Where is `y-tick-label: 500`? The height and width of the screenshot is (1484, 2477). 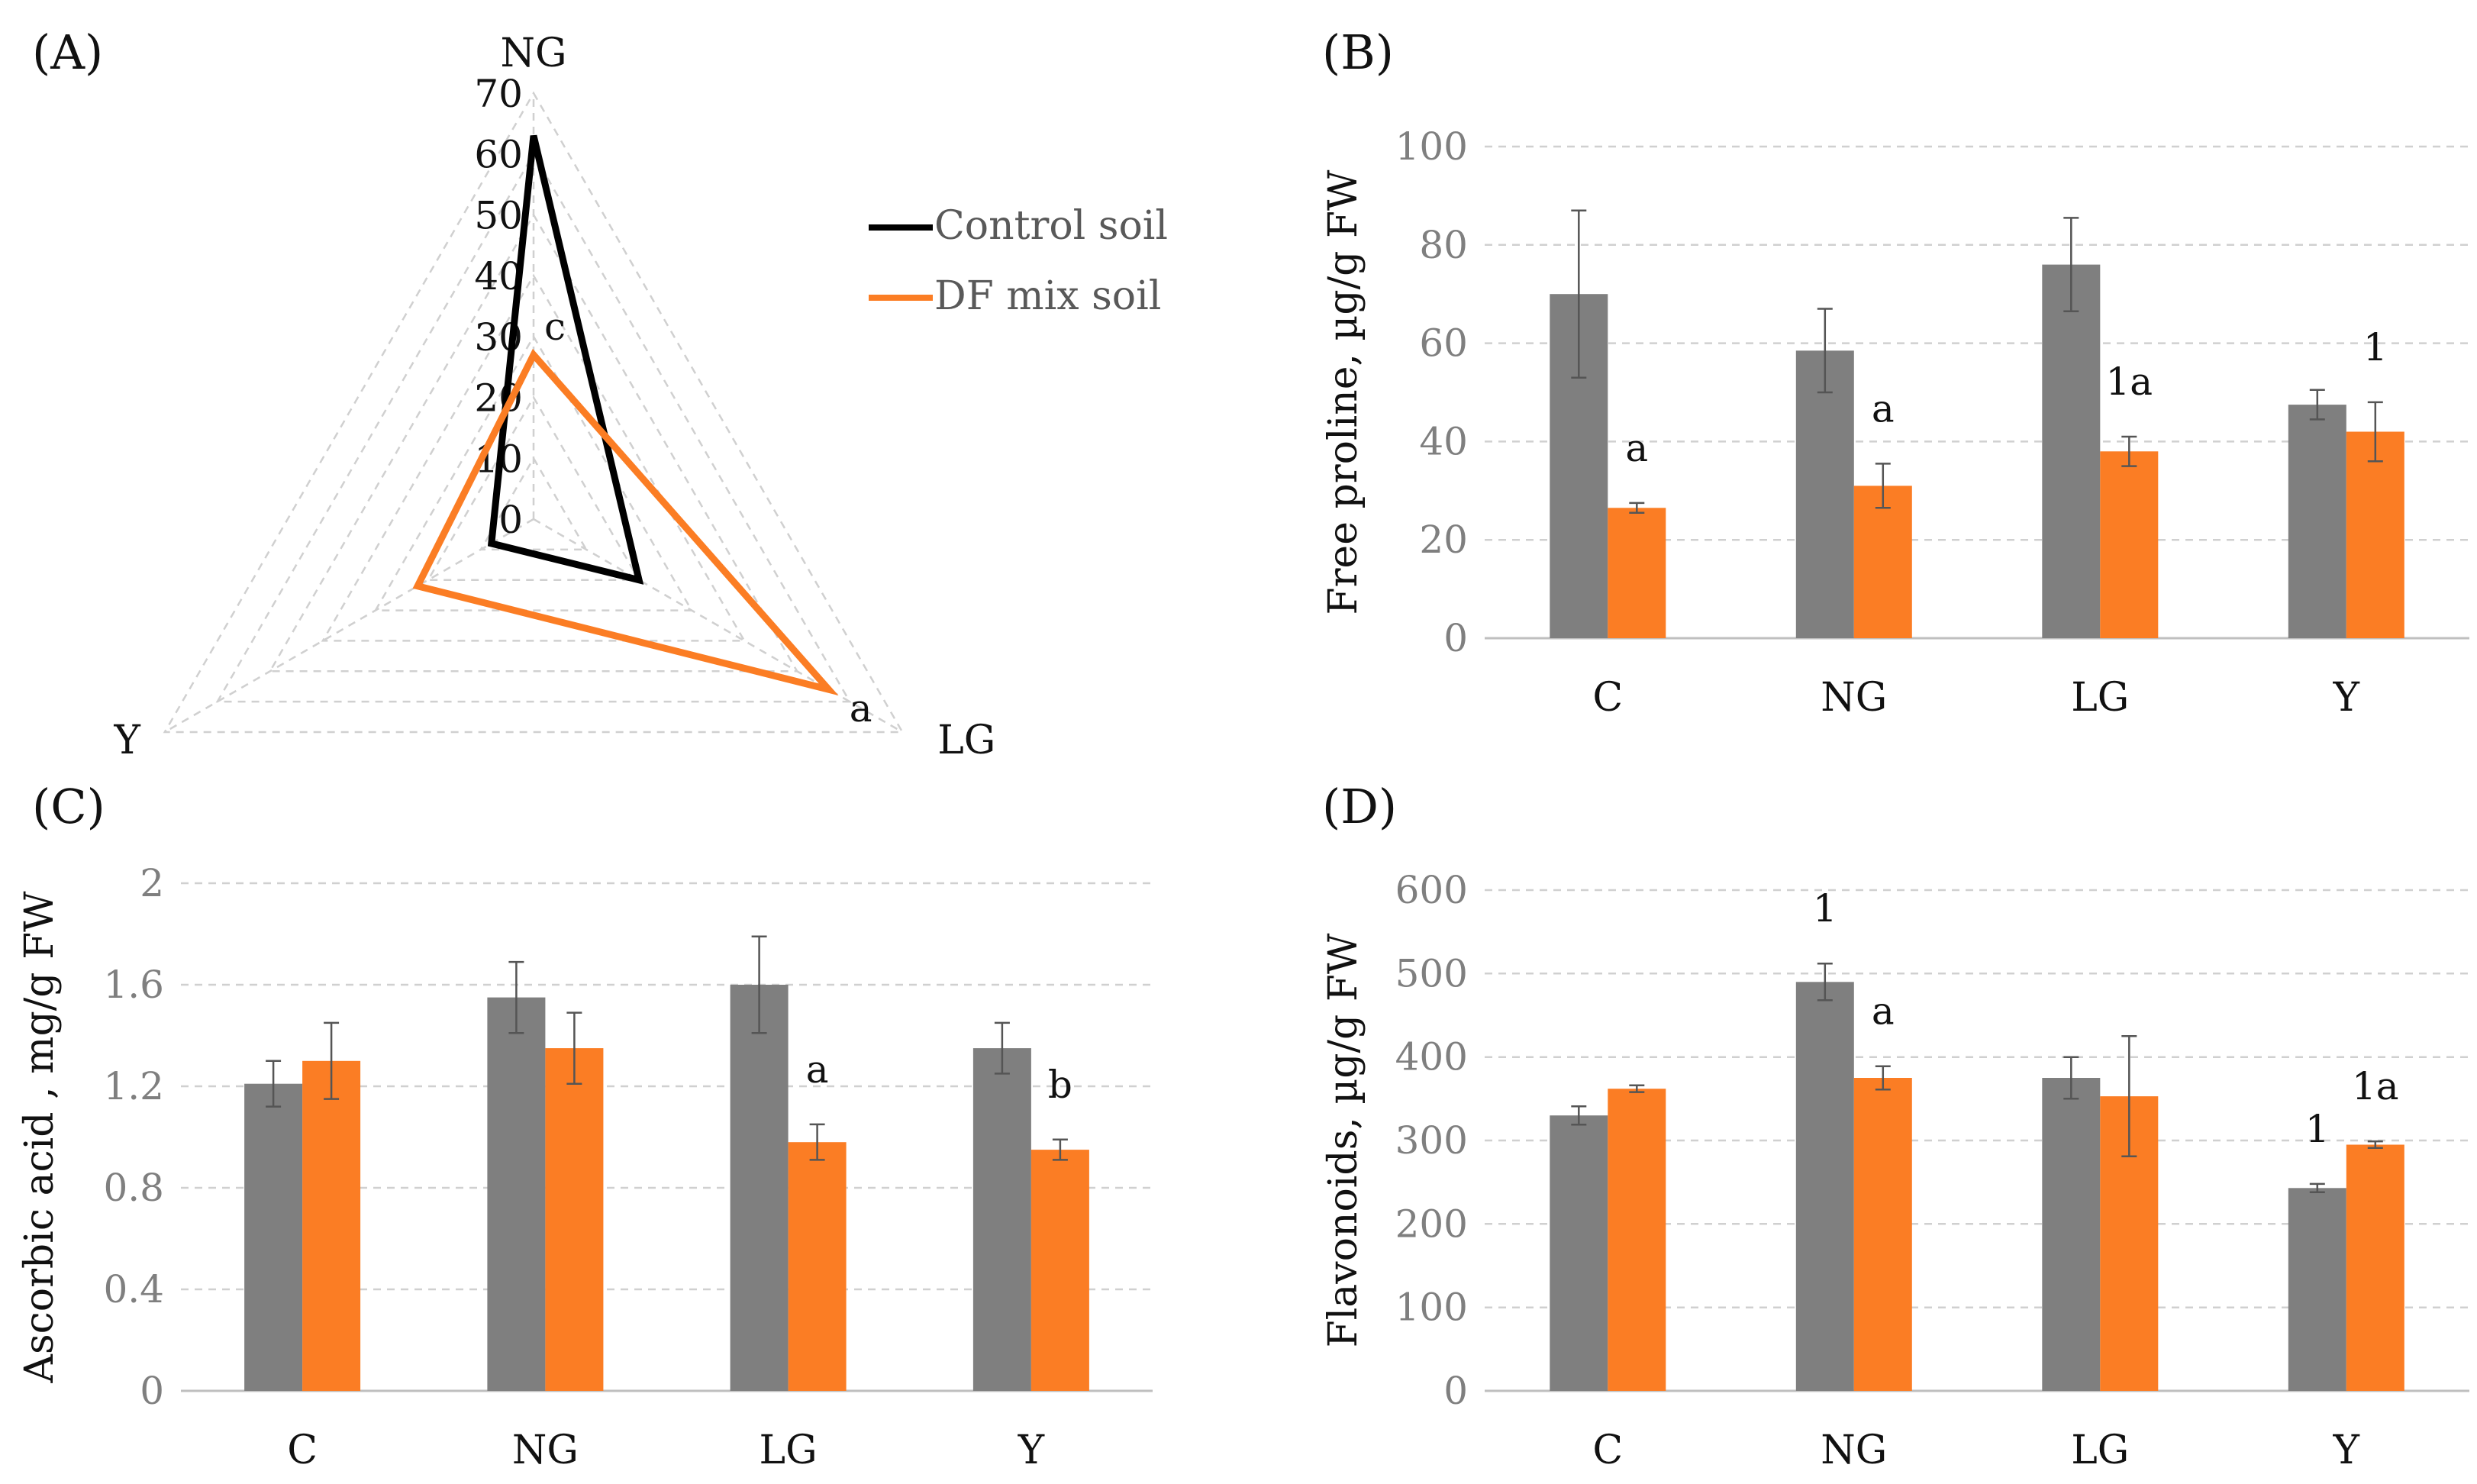 y-tick-label: 500 is located at coordinates (1431, 973).